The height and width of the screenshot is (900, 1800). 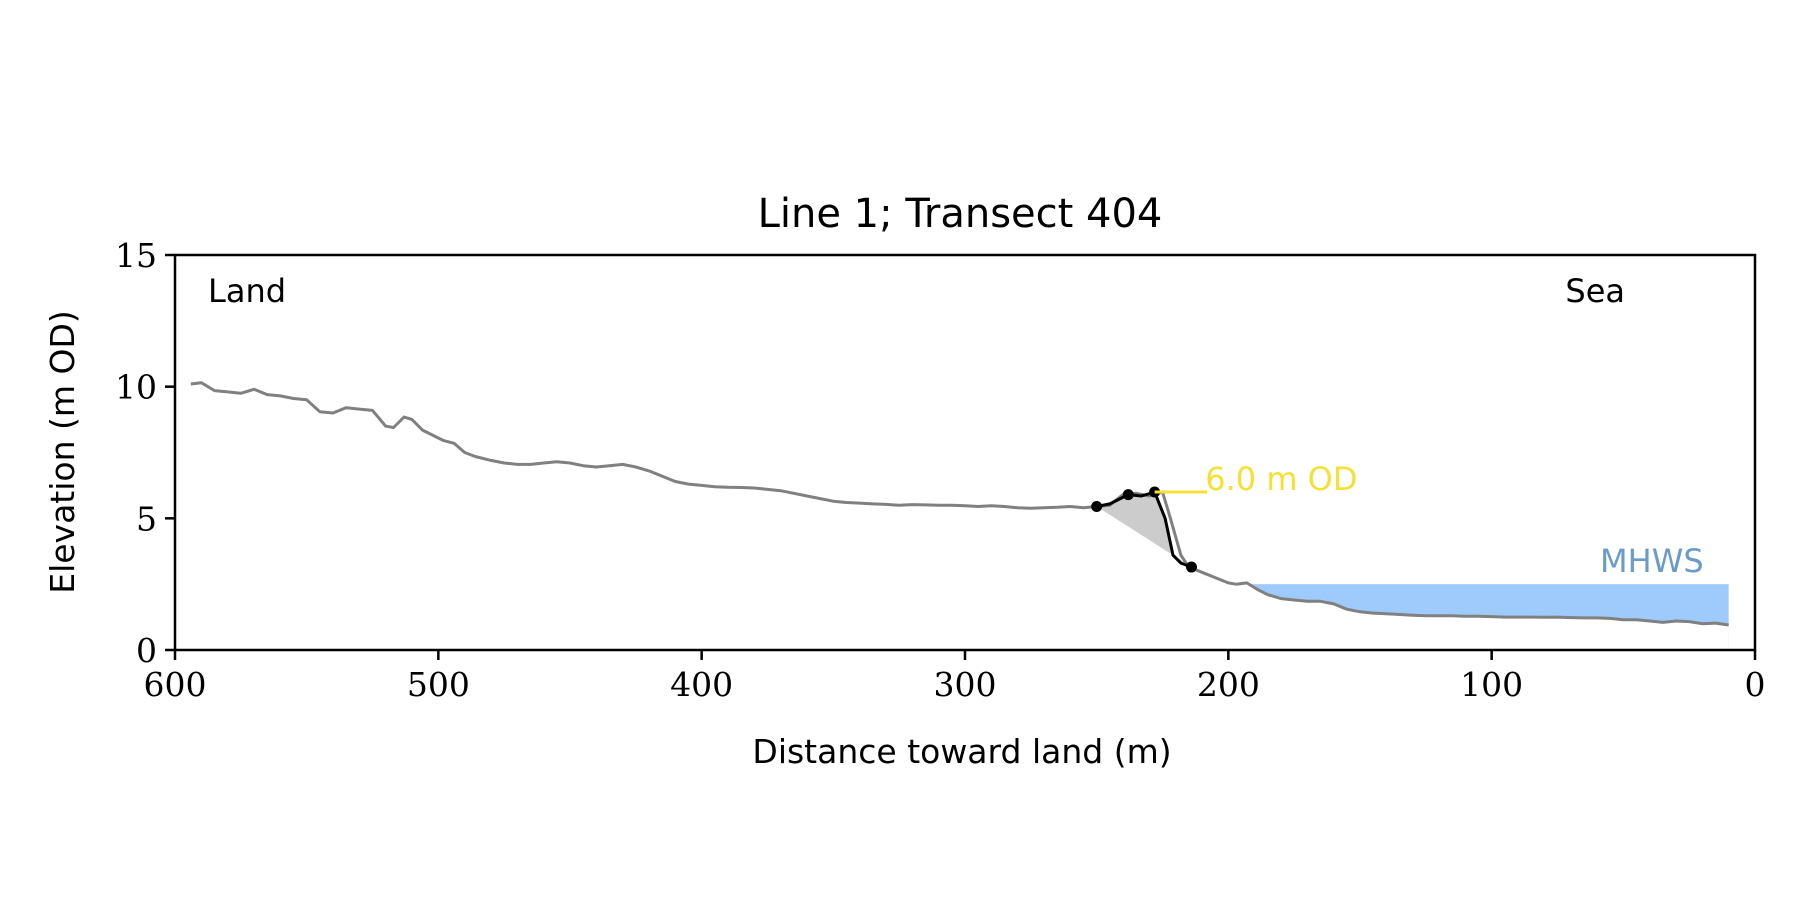 What do you see at coordinates (438, 684) in the screenshot?
I see `x-tick-label: 500` at bounding box center [438, 684].